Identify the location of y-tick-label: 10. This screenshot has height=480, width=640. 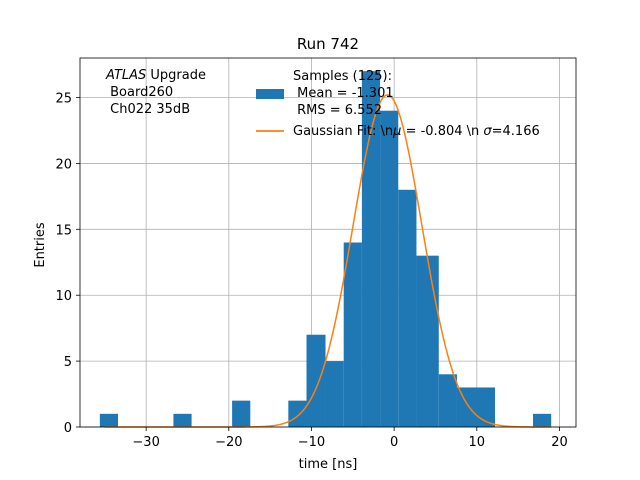
(63, 296).